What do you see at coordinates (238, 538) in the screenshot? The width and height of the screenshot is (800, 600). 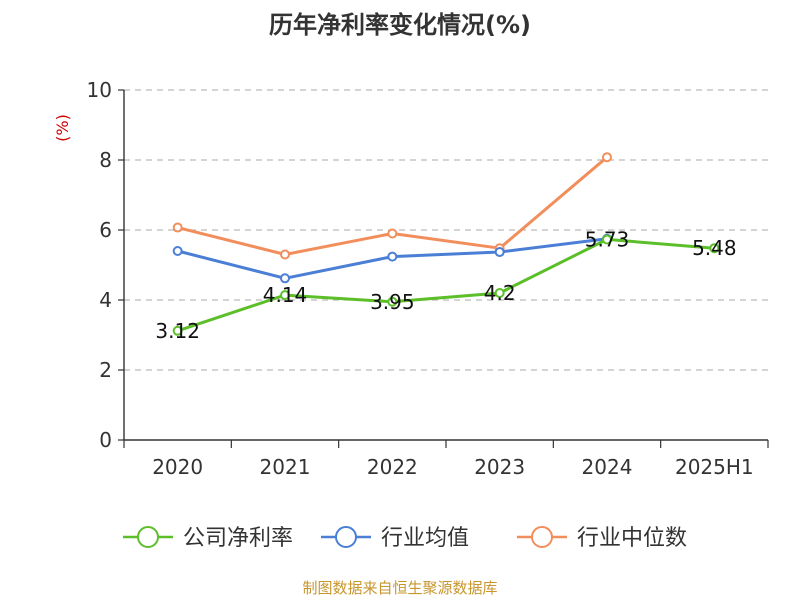 I see `legend-label: 公司净利率` at bounding box center [238, 538].